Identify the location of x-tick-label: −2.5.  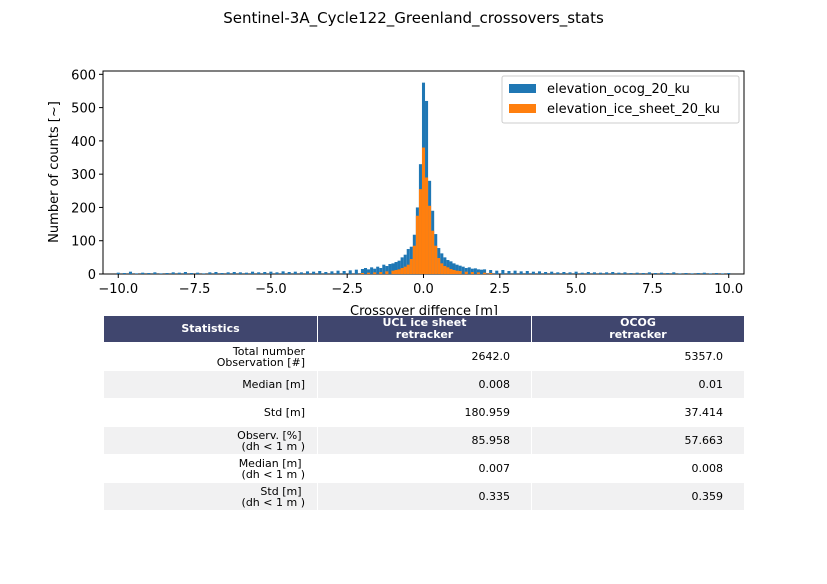
(347, 289).